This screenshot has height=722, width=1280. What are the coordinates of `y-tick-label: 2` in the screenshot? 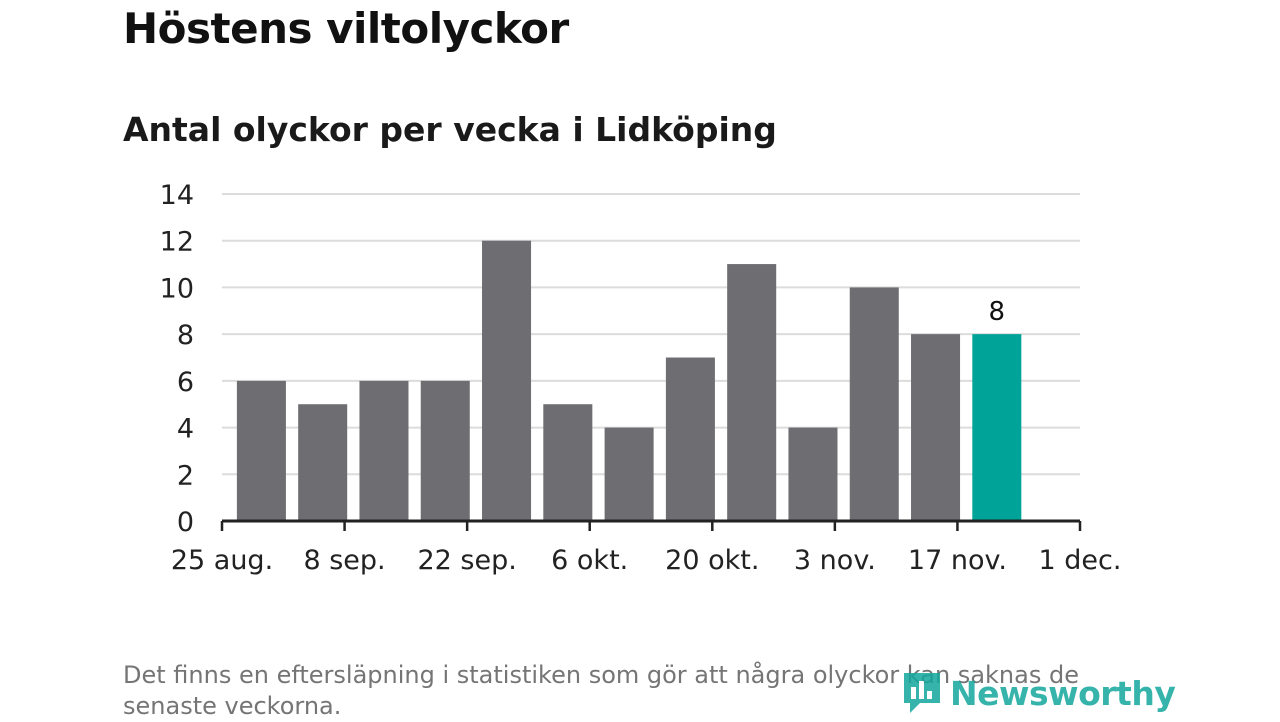 It's located at (185, 475).